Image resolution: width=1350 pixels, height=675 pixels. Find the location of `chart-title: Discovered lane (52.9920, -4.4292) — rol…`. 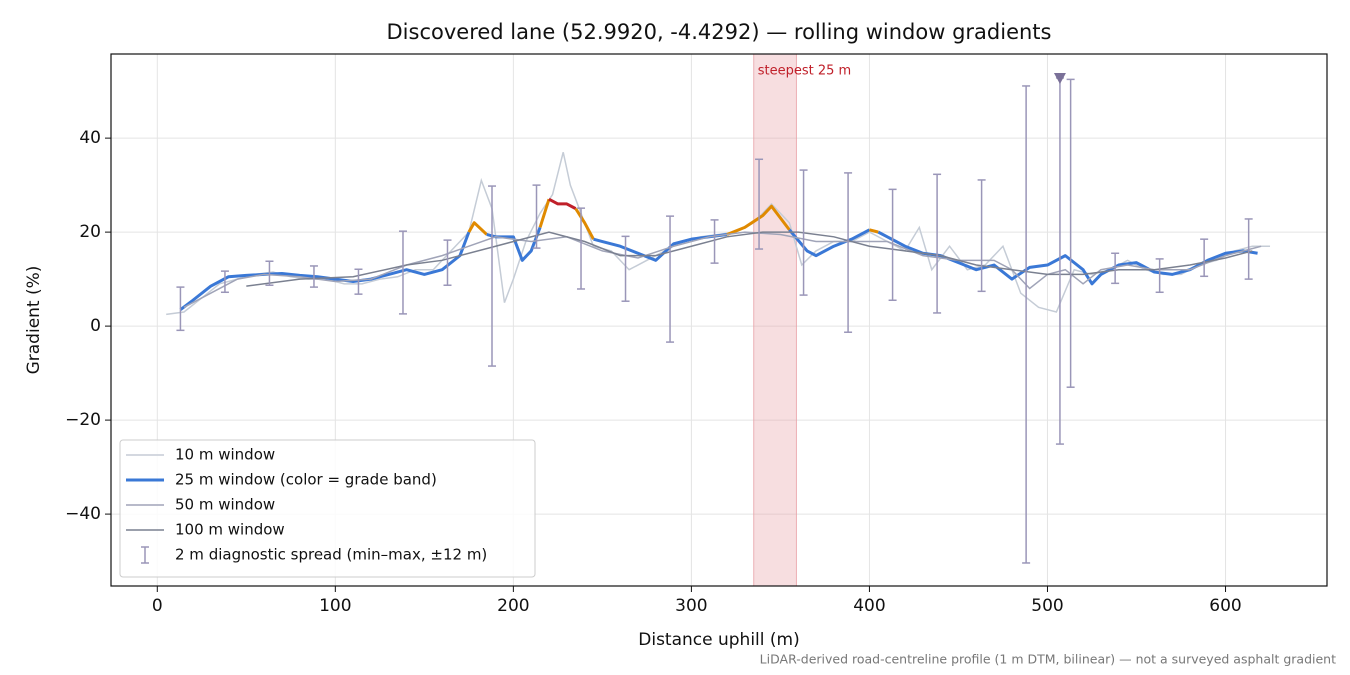

chart-title: Discovered lane (52.9920, -4.4292) — rol… is located at coordinates (719, 32).